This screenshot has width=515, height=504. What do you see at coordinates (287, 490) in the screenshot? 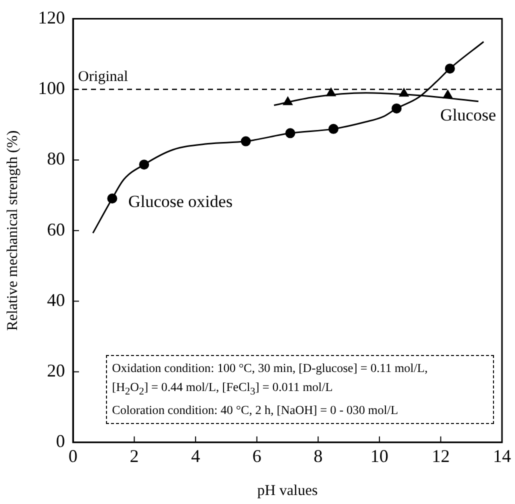
I see `x-axis-title: pH values` at bounding box center [287, 490].